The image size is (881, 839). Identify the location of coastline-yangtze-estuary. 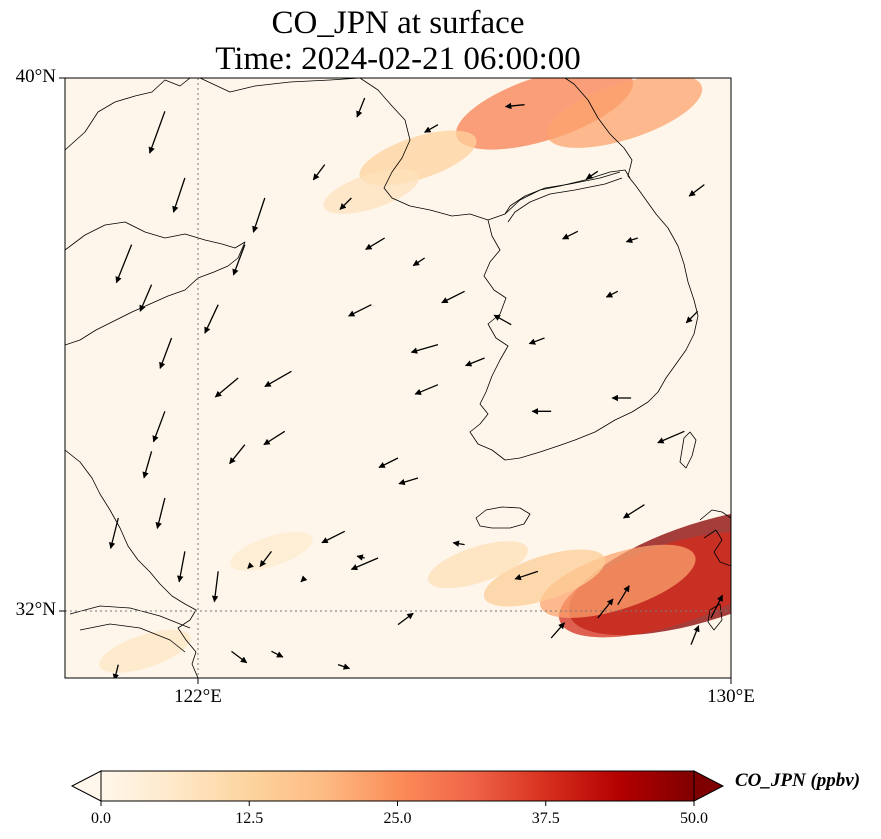
(130, 629).